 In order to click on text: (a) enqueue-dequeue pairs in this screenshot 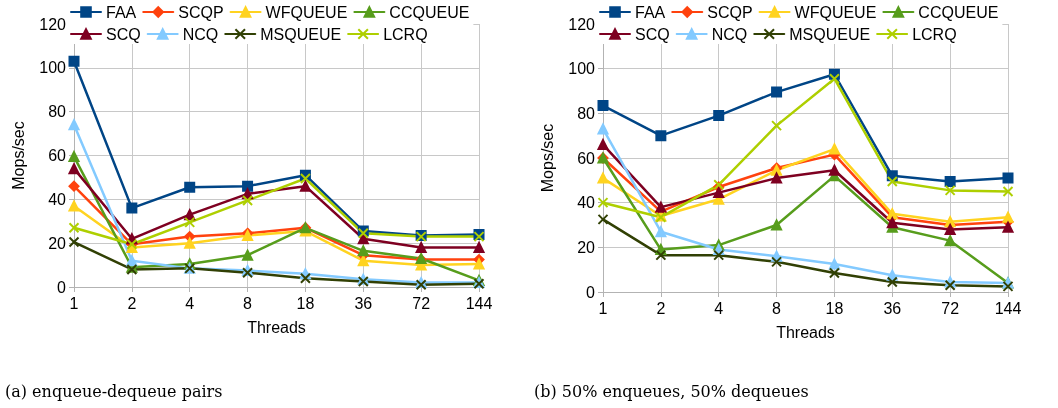, I will do `click(114, 391)`.